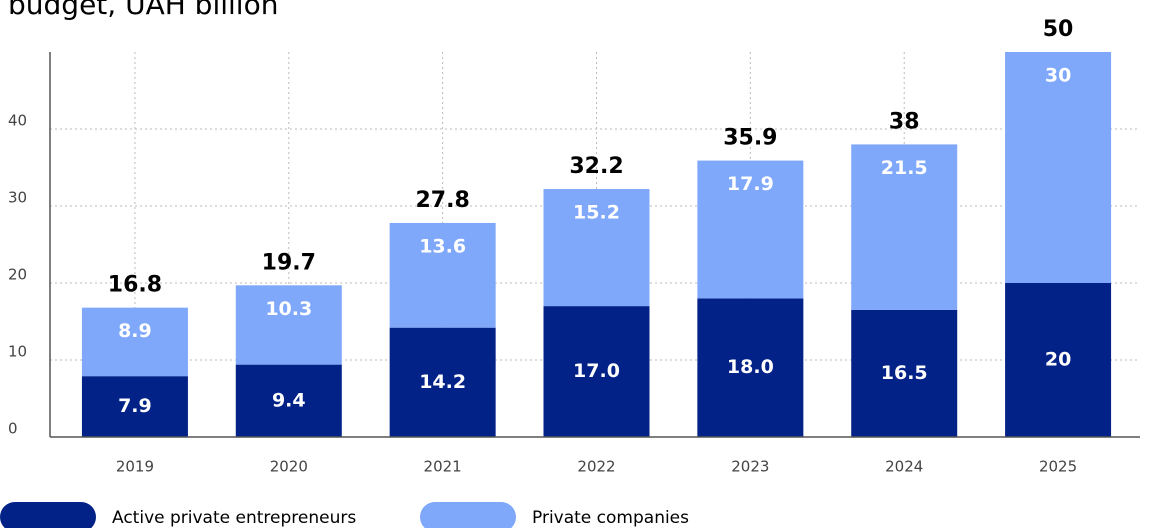 Image resolution: width=1149 pixels, height=528 pixels. I want to click on x-tick-label: 2021, so click(443, 467).